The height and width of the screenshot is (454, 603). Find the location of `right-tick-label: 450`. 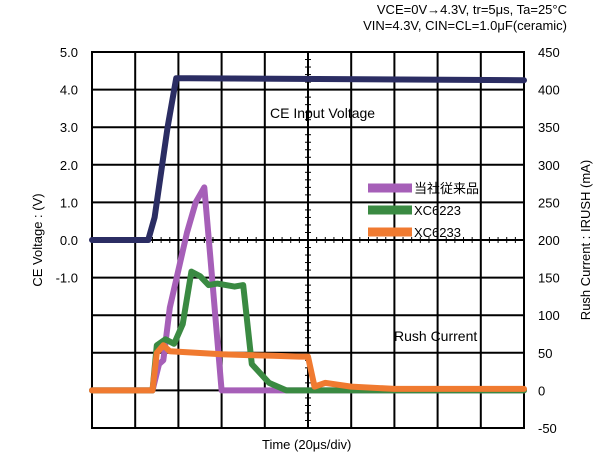

right-tick-label: 450 is located at coordinates (549, 52).